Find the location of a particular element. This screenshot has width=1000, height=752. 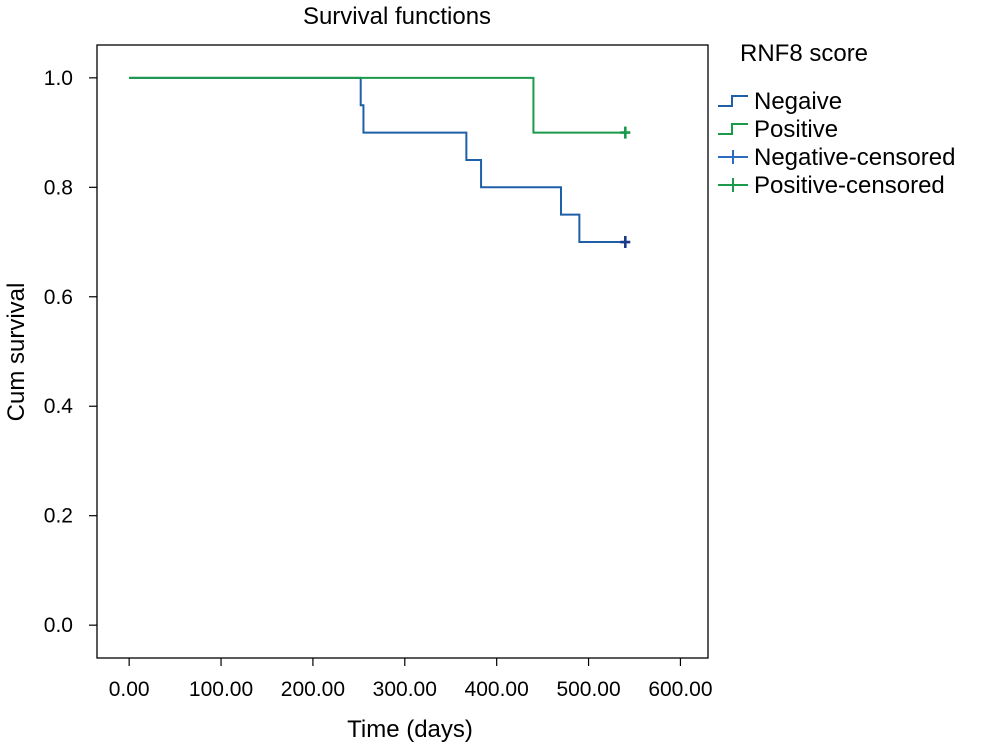

series-layer is located at coordinates (377, 160).